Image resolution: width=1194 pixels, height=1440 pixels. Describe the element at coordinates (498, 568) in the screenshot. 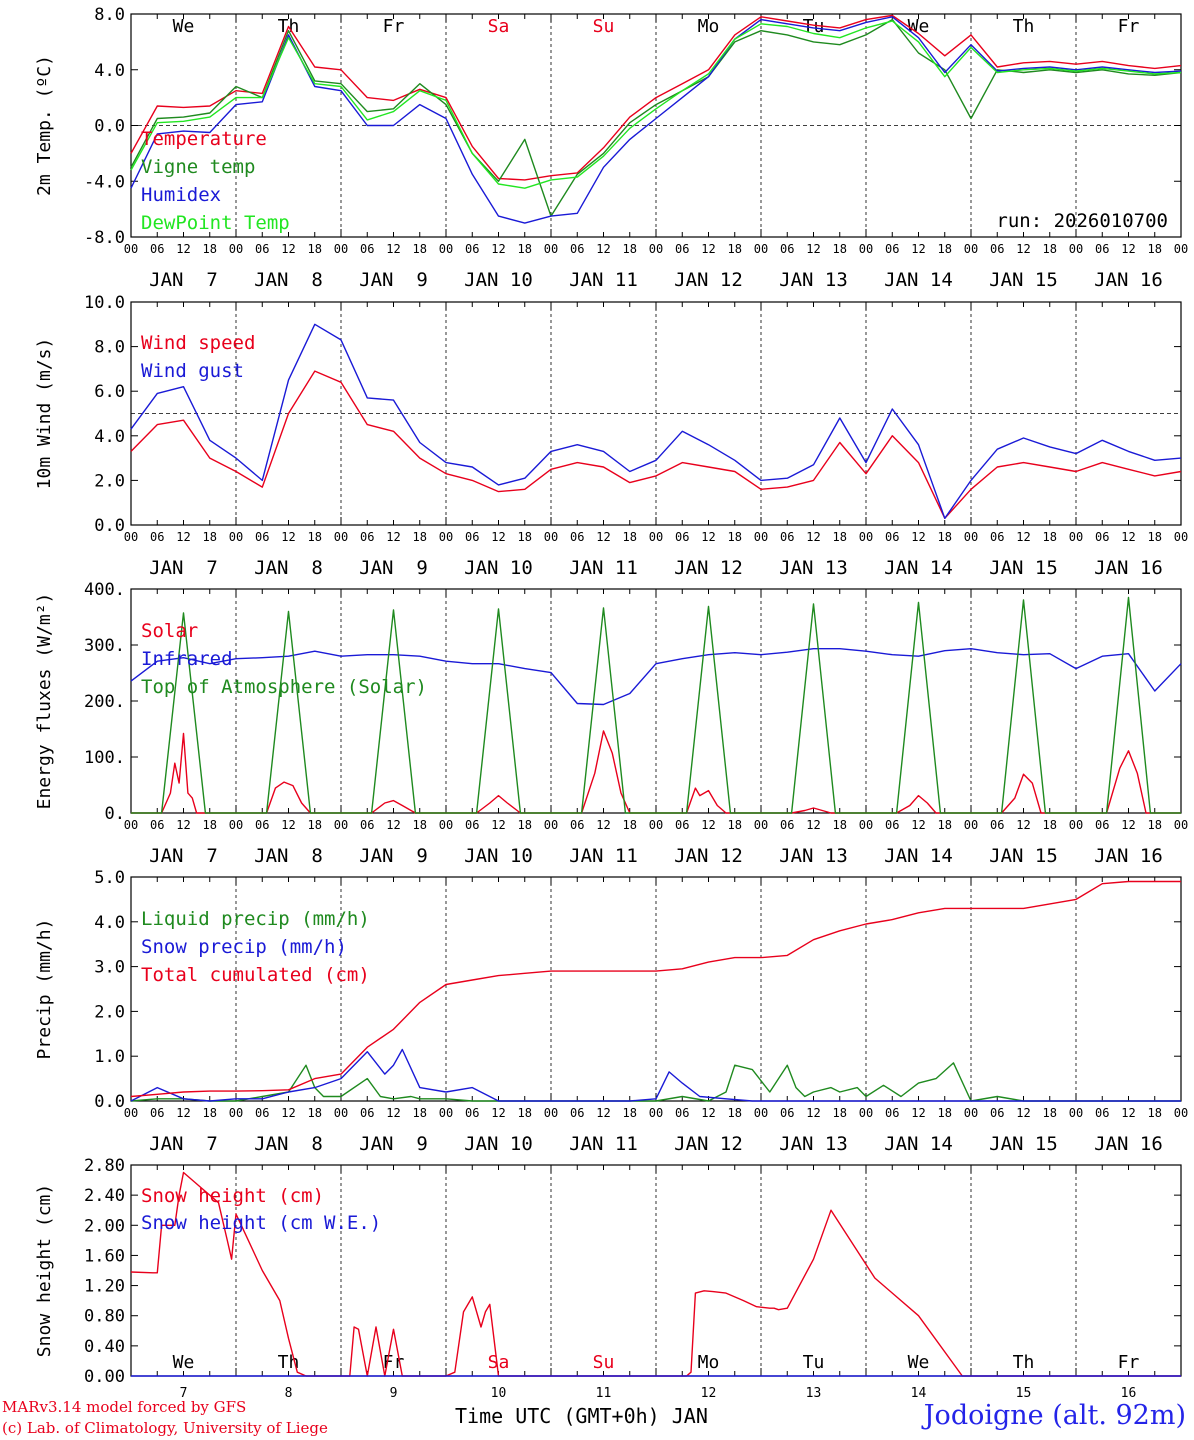

I see `date-label: JAN 10` at that location.